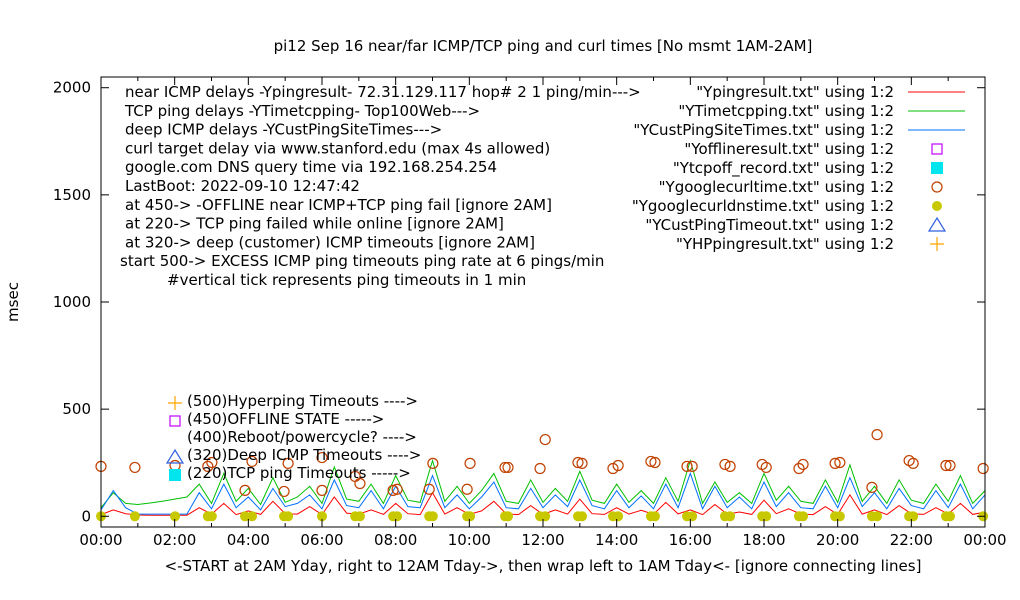 The width and height of the screenshot is (1020, 600). I want to click on x-tick-label: 14:00, so click(616, 540).